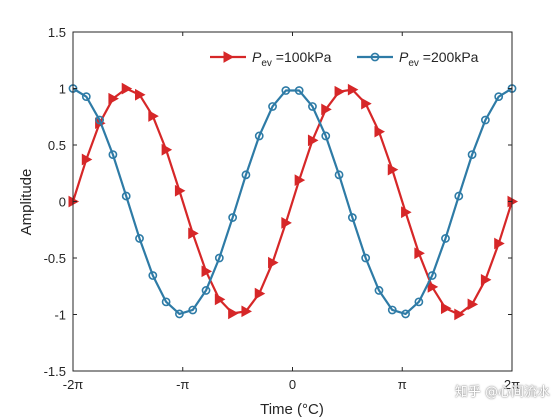  Describe the element at coordinates (344, 59) in the screenshot. I see `legend: Pev =100kPa Pev =200kPa` at that location.